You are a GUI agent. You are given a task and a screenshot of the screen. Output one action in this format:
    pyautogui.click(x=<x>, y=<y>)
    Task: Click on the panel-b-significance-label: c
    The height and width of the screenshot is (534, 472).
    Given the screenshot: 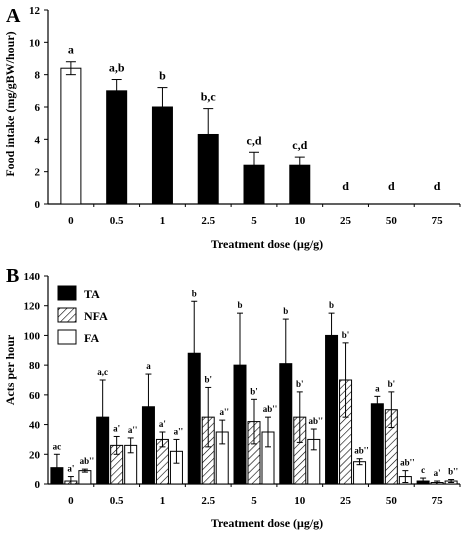 What is the action you would take?
    pyautogui.click(x=423, y=470)
    